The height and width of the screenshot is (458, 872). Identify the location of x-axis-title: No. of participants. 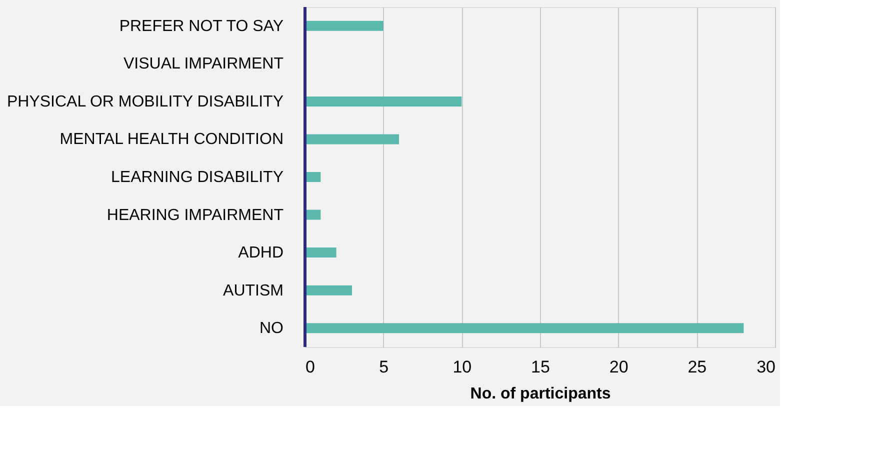
(540, 394).